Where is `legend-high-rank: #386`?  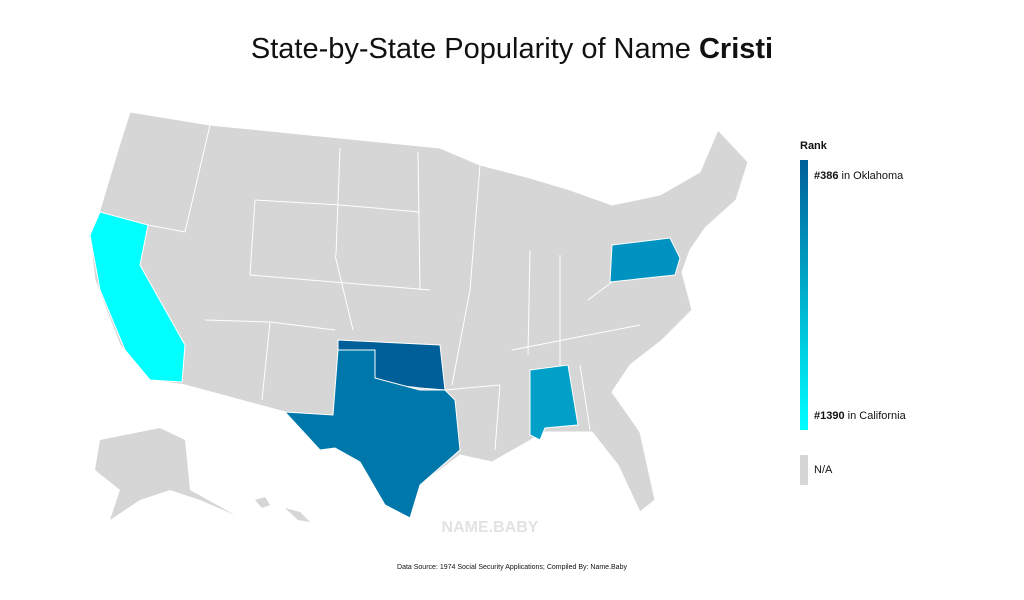 legend-high-rank: #386 is located at coordinates (826, 176).